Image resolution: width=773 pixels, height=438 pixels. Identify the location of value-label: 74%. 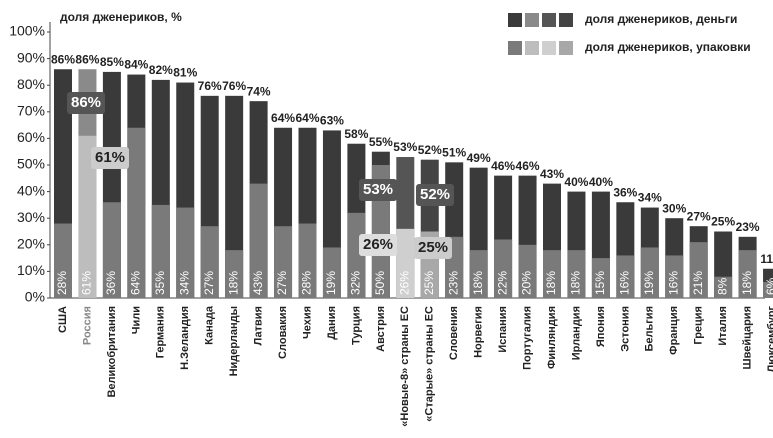
(259, 91).